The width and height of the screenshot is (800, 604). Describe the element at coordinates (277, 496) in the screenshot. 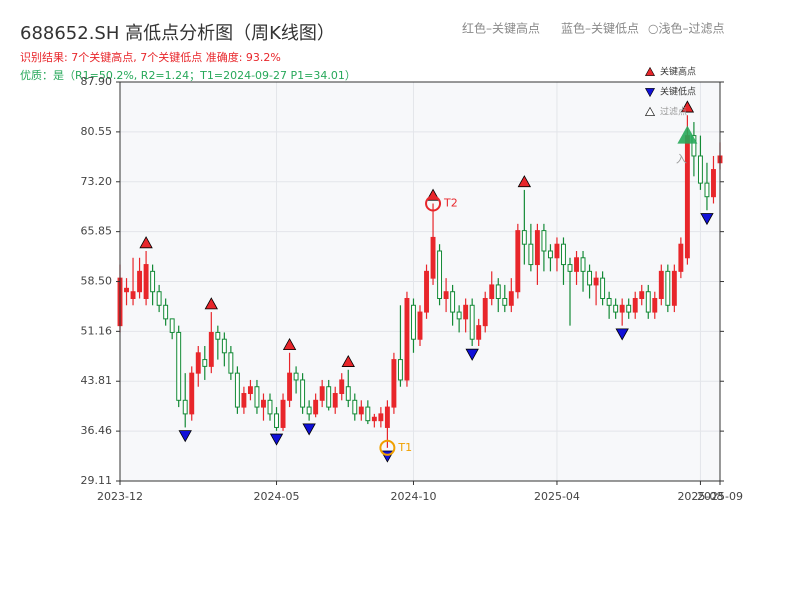

I see `x-tick-label: 2024-05` at that location.